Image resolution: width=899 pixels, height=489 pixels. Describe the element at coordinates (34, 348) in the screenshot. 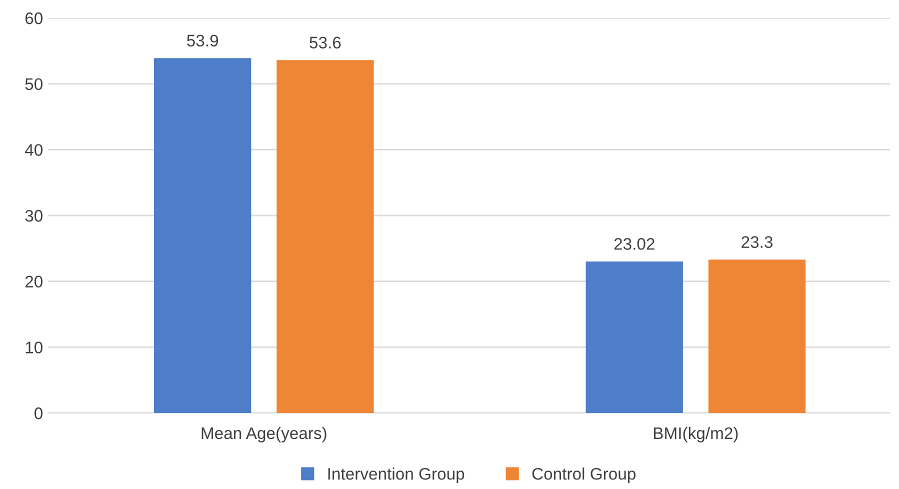

I see `y-tick-label: 10` at that location.